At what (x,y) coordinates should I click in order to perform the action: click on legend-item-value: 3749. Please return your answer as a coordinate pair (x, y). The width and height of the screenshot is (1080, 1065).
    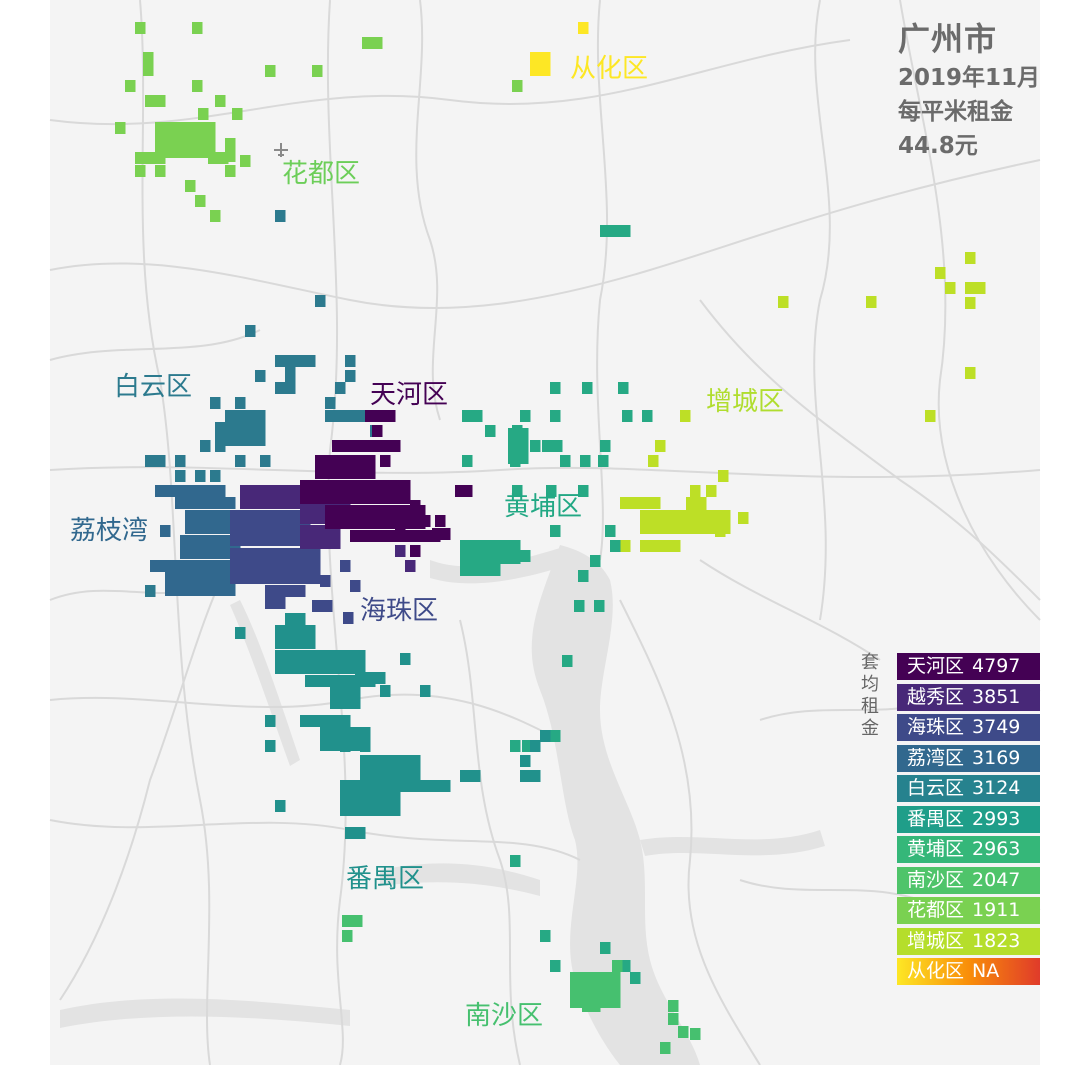
    Looking at the image, I should click on (996, 727).